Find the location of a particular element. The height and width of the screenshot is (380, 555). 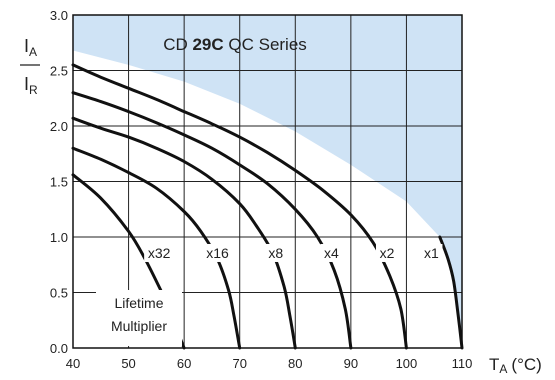

curve-label-x32: x32 is located at coordinates (159, 253).